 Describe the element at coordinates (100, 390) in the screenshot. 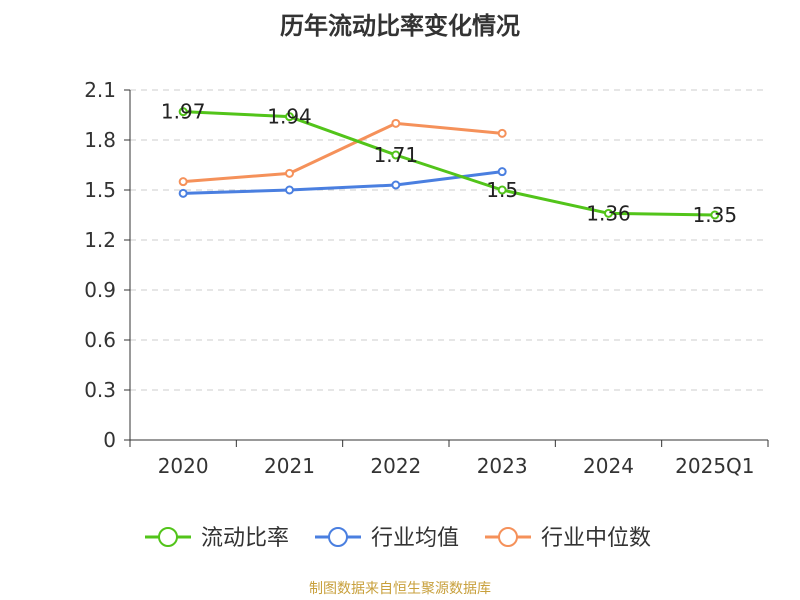

I see `y-tick-label: 0.3` at that location.